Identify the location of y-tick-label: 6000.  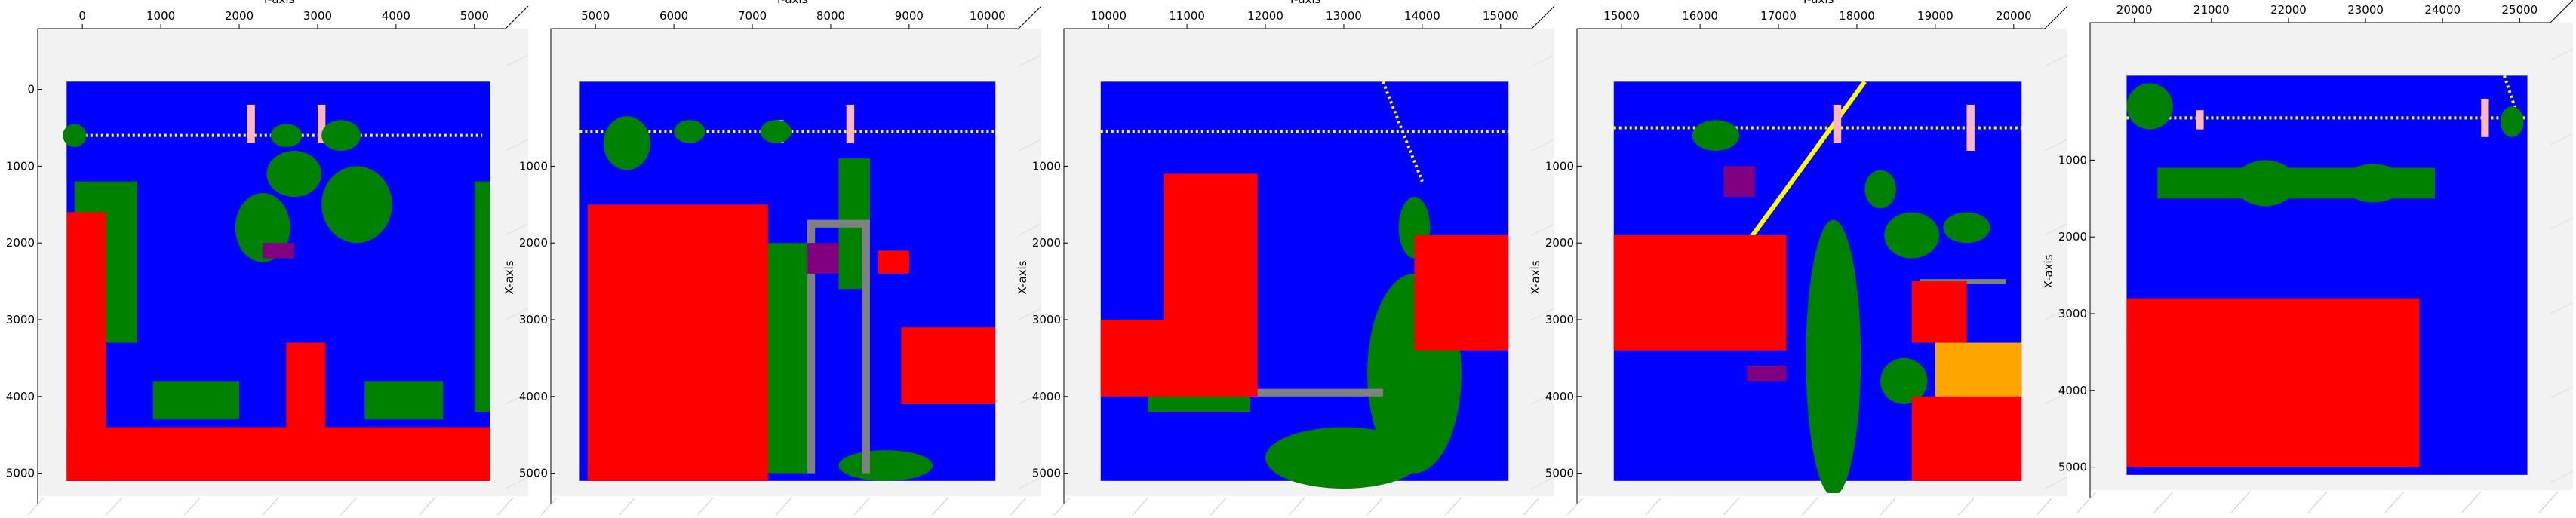
(673, 16).